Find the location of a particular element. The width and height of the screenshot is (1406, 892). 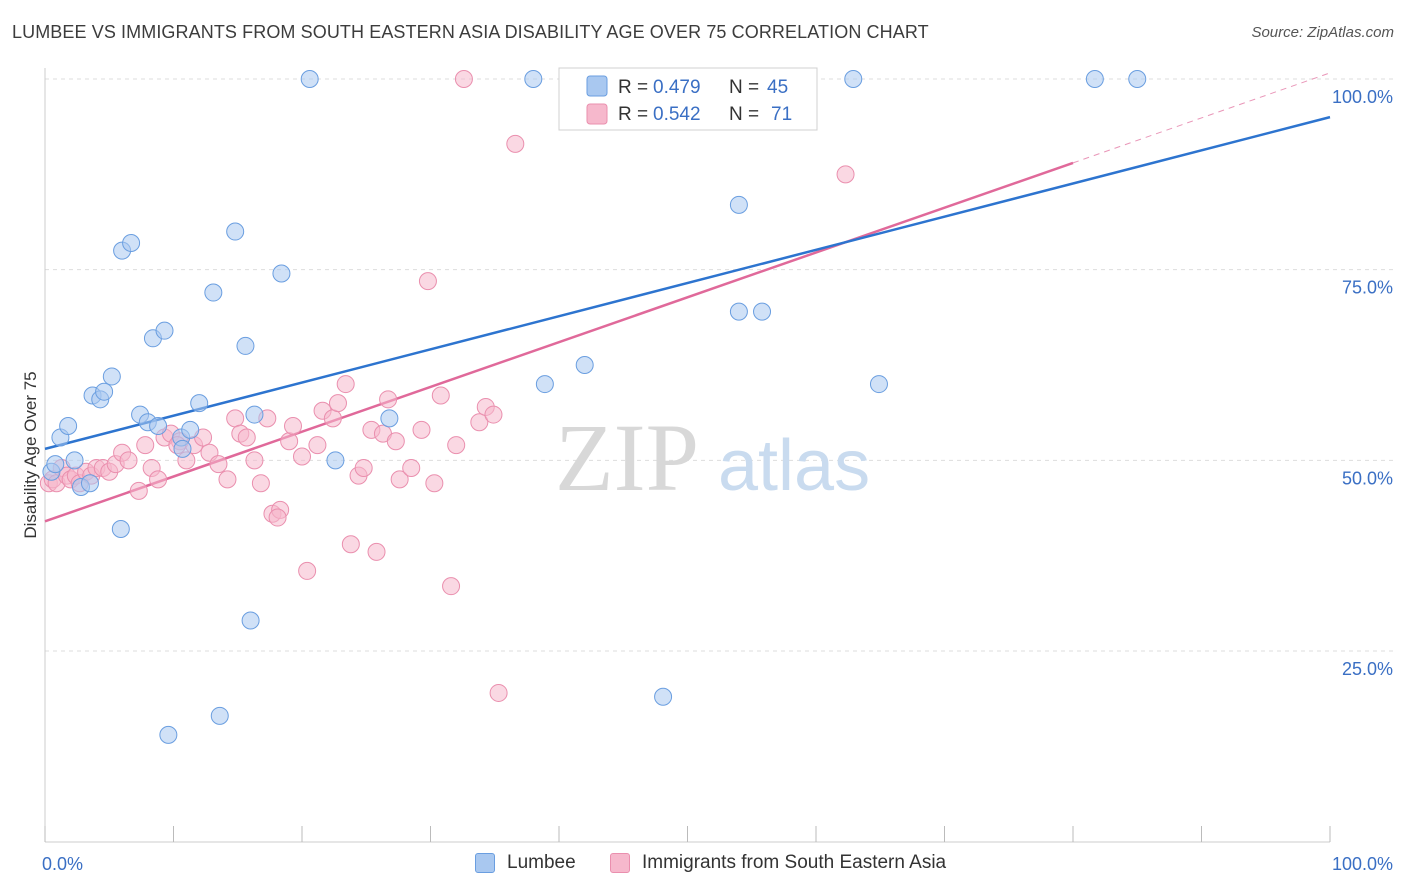

y-tick-label: 75.0% is located at coordinates (1367, 288).